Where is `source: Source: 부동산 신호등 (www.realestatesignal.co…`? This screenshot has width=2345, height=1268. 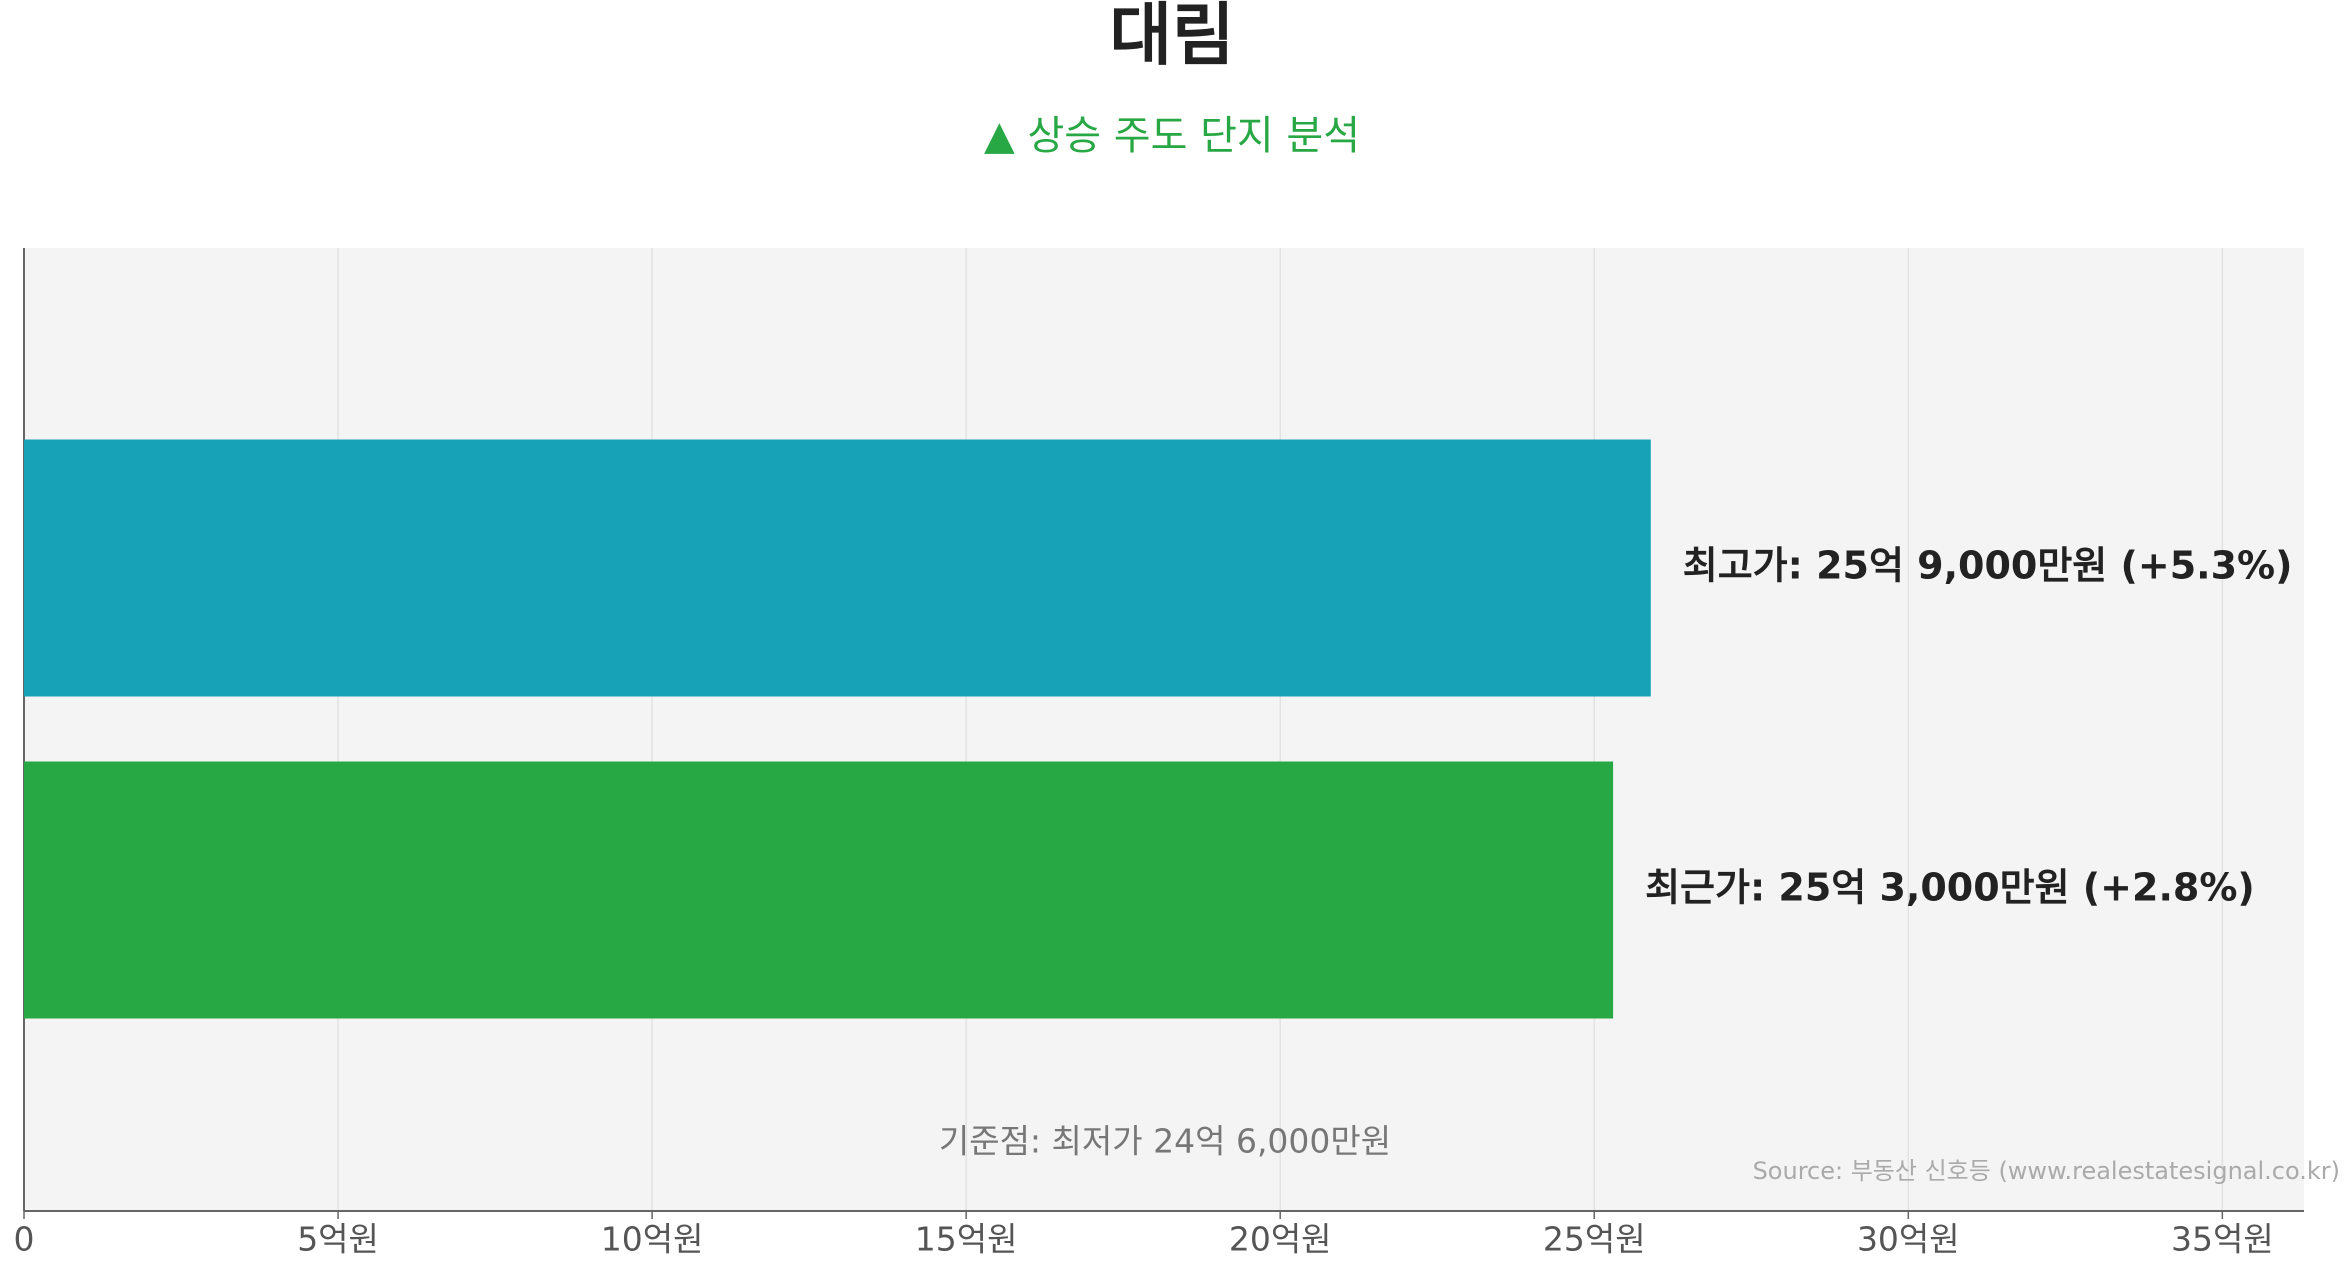 source: Source: 부동산 신호등 (www.realestatesignal.co… is located at coordinates (2046, 1171).